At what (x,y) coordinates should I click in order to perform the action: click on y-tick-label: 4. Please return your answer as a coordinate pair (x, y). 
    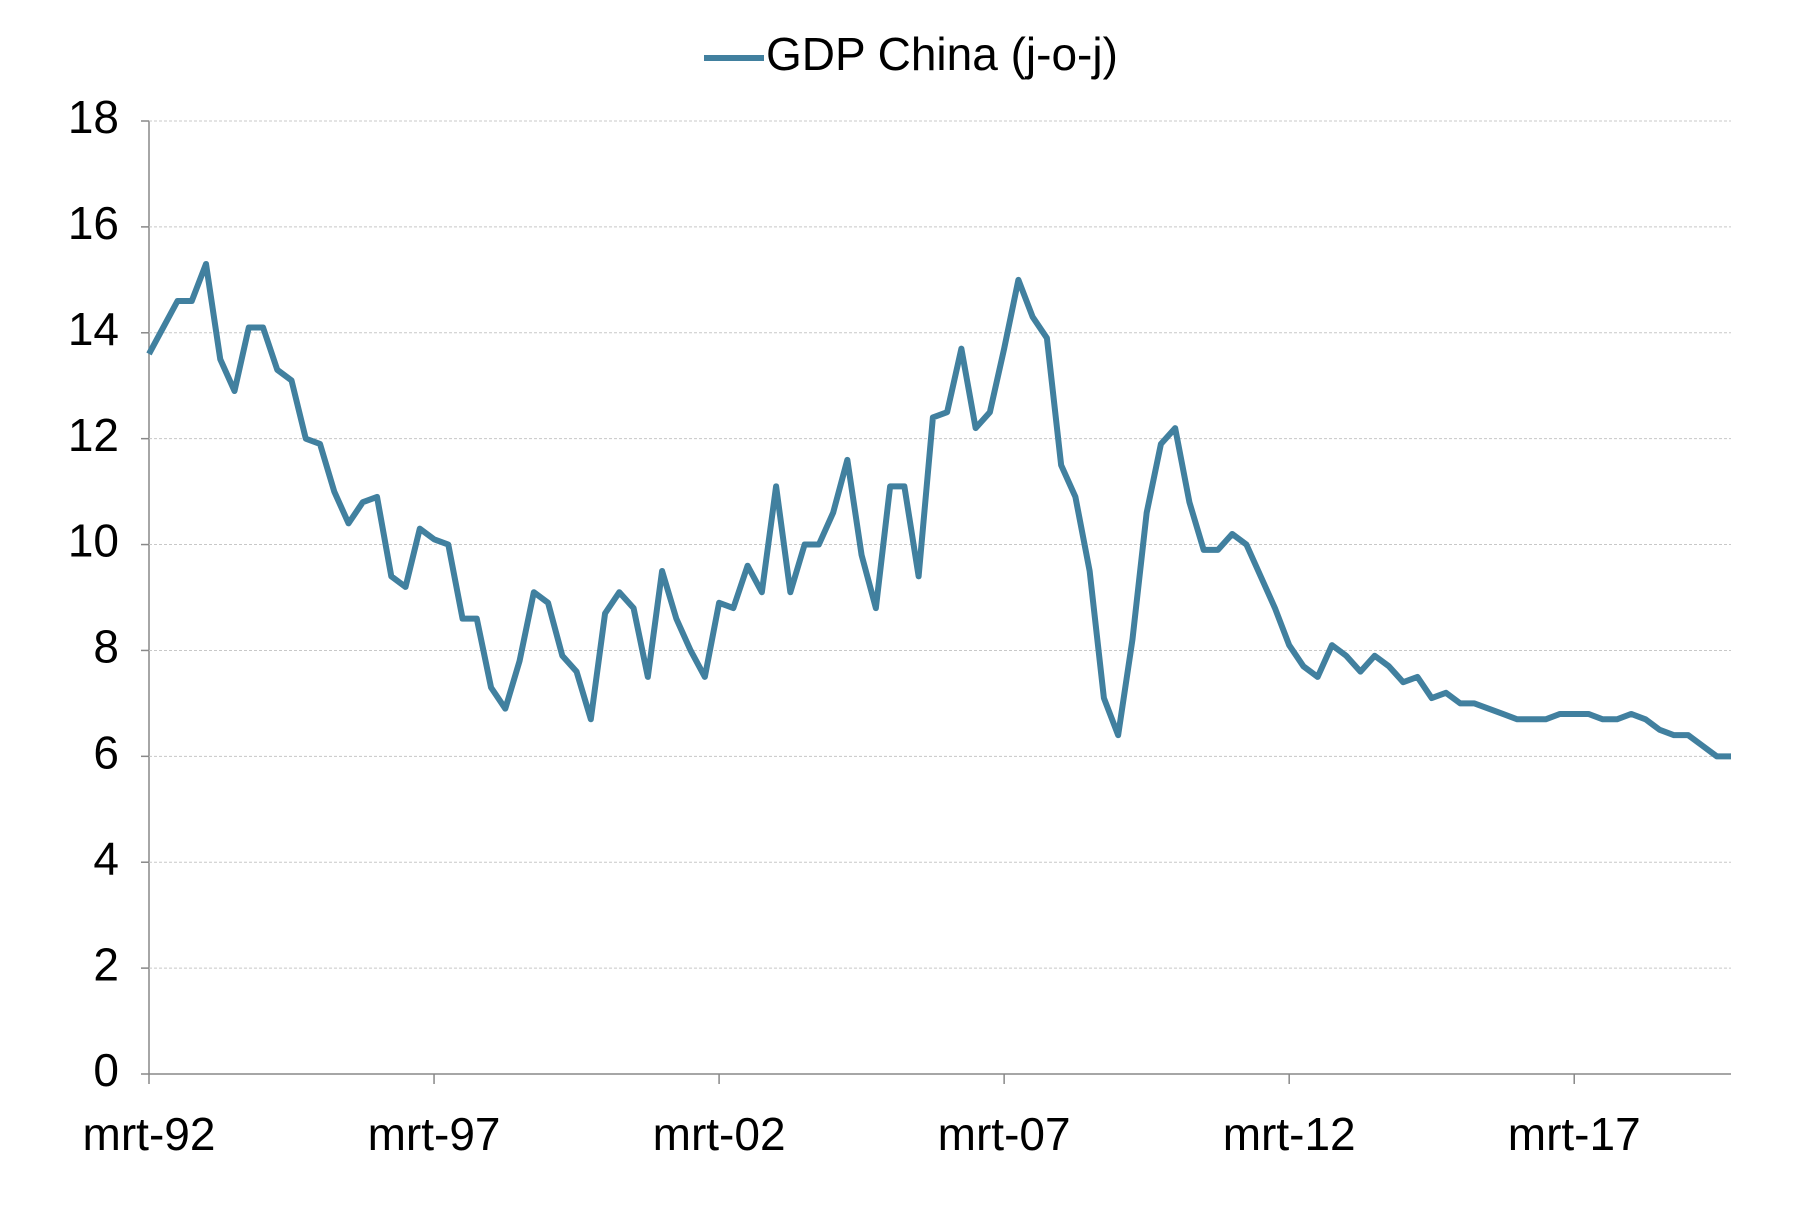
    Looking at the image, I should click on (106, 858).